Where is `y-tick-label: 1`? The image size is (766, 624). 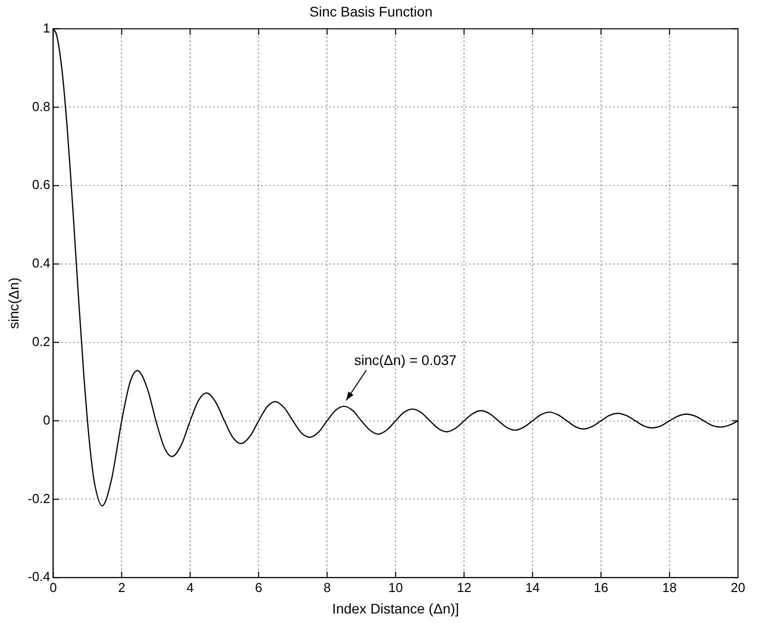 y-tick-label: 1 is located at coordinates (46, 28).